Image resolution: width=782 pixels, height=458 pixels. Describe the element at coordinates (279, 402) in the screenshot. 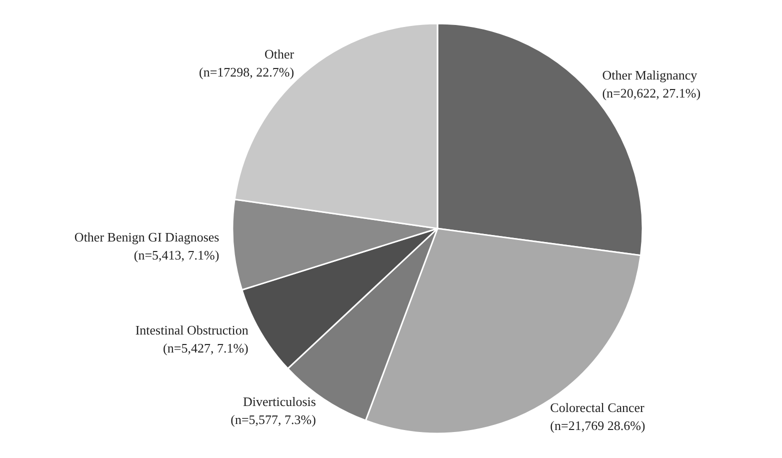

I see `slice-label: Diverticulosis` at that location.